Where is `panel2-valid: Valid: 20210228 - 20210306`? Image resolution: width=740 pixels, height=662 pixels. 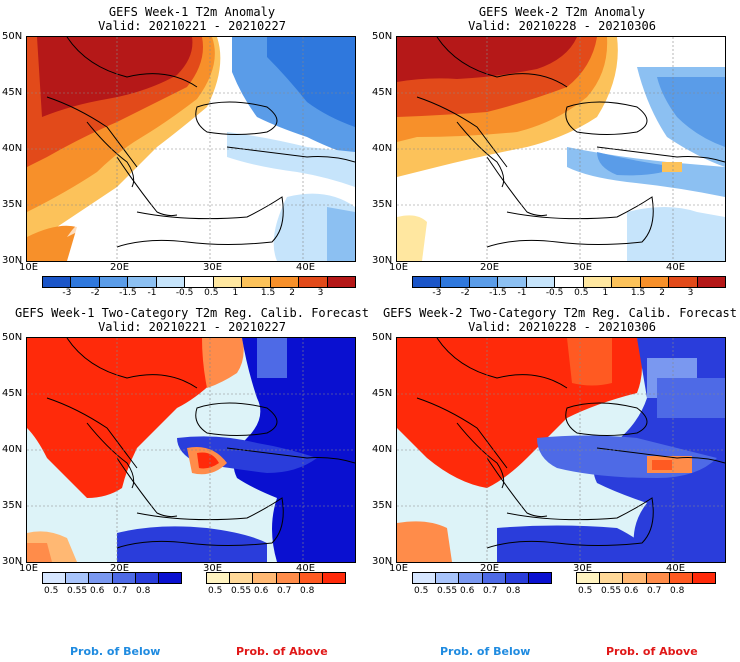 panel2-valid: Valid: 20210228 - 20210306 is located at coordinates (562, 26).